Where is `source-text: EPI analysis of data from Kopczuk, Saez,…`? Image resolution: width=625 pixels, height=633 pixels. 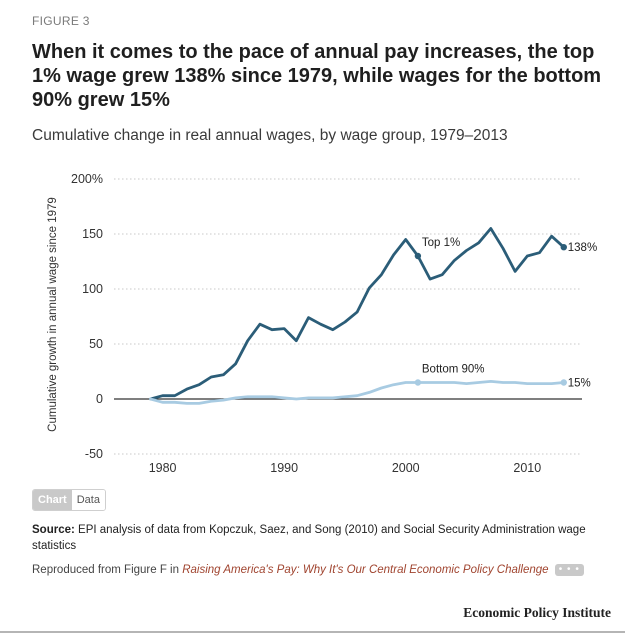
source-text: EPI analysis of data from Kopczuk, Saez,… is located at coordinates (309, 538).